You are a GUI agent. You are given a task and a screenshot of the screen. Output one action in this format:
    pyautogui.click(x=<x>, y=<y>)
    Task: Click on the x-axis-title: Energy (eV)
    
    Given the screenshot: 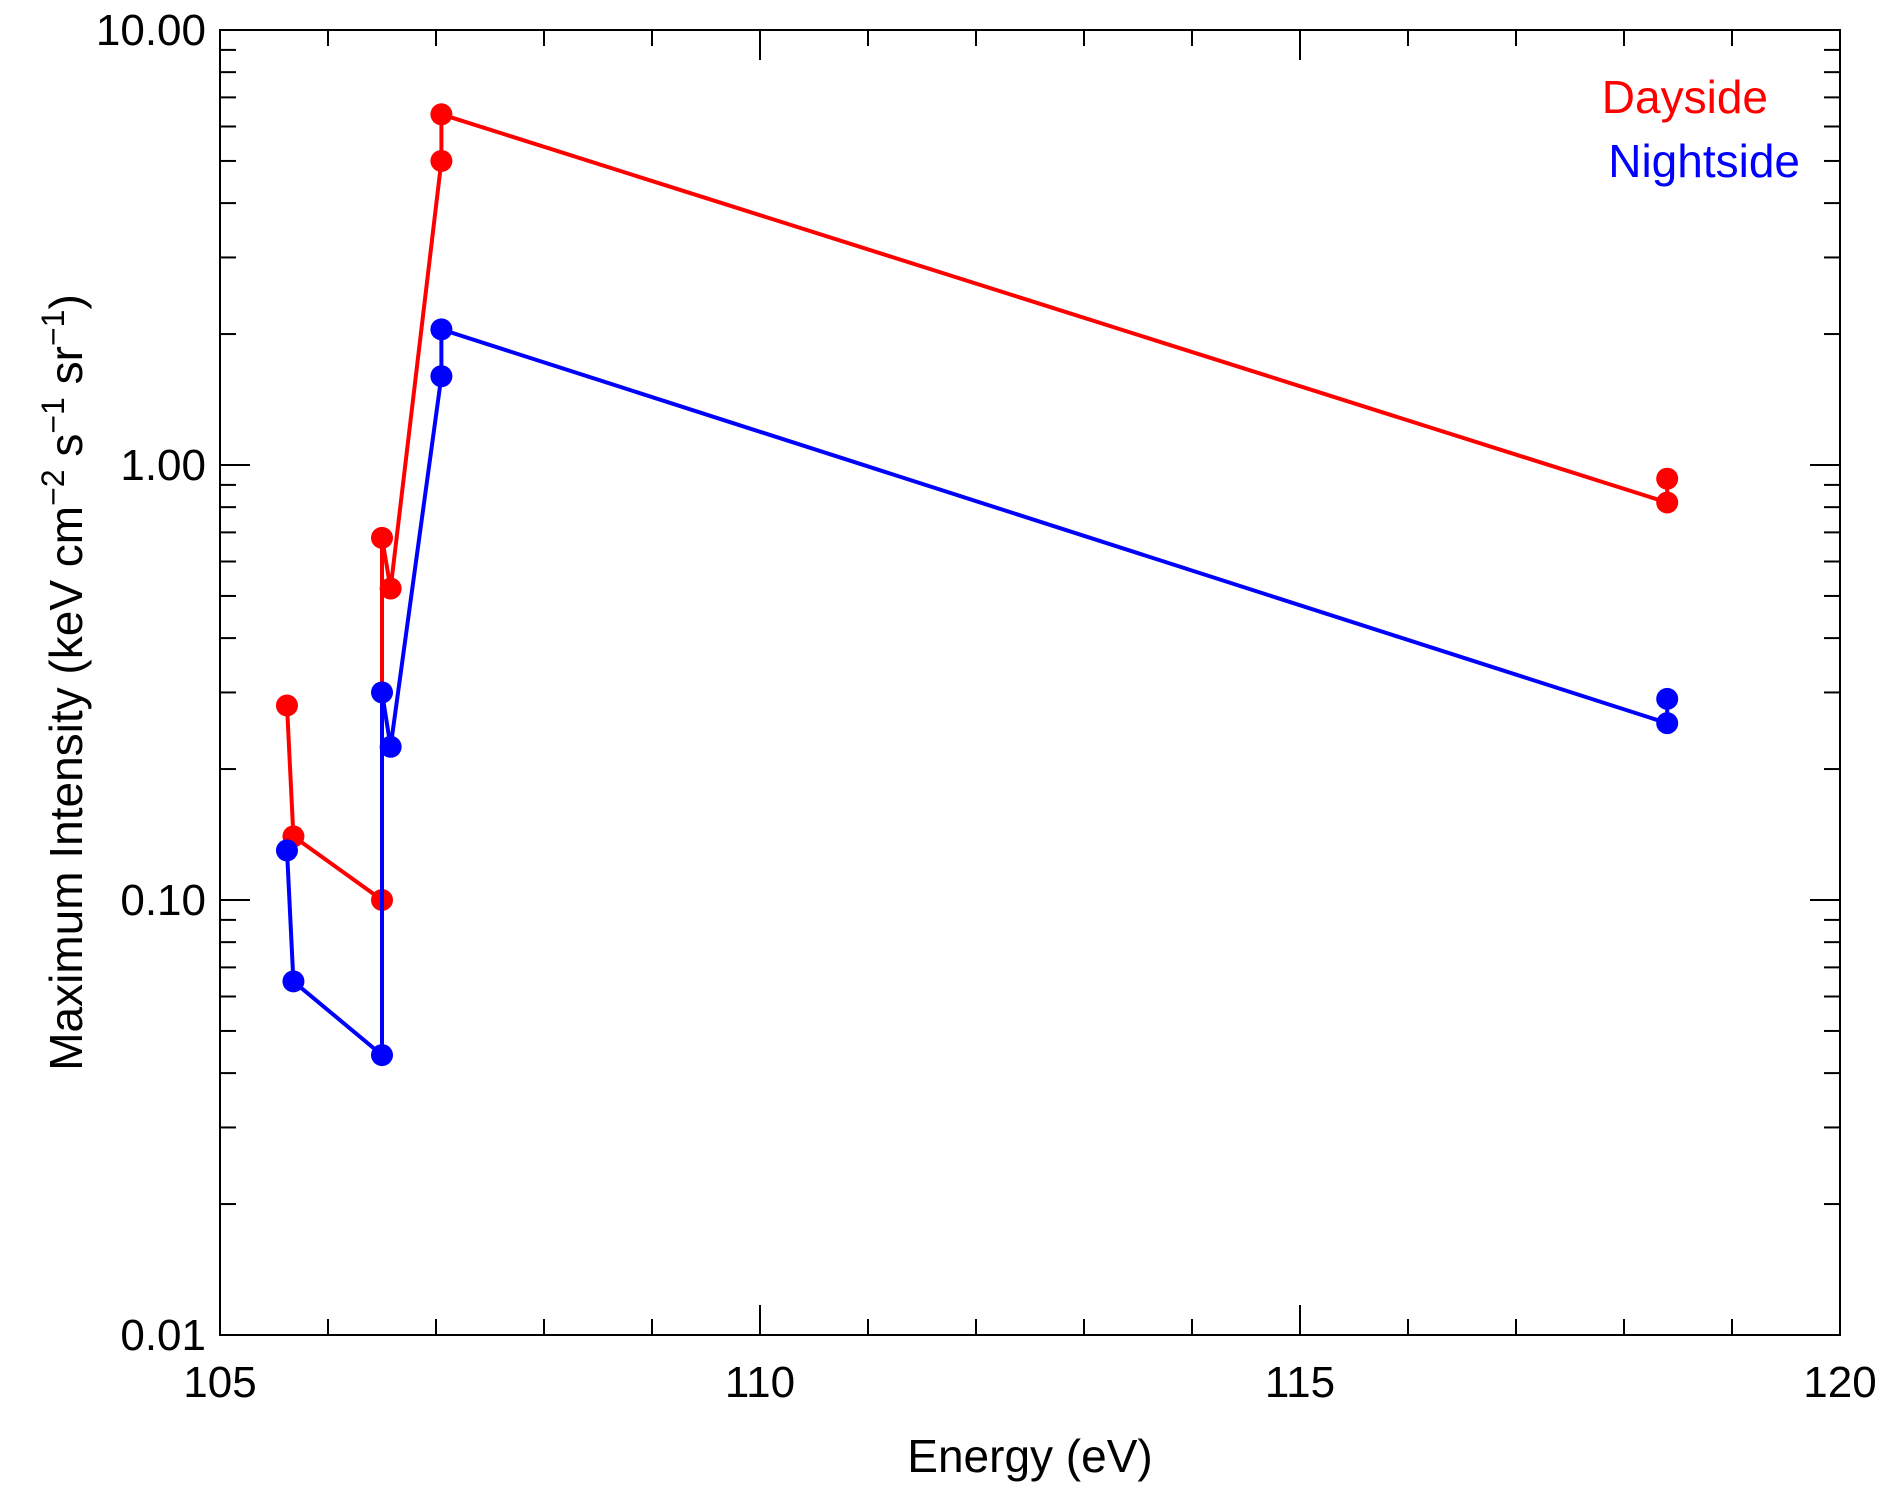 What is the action you would take?
    pyautogui.click(x=1029, y=1456)
    